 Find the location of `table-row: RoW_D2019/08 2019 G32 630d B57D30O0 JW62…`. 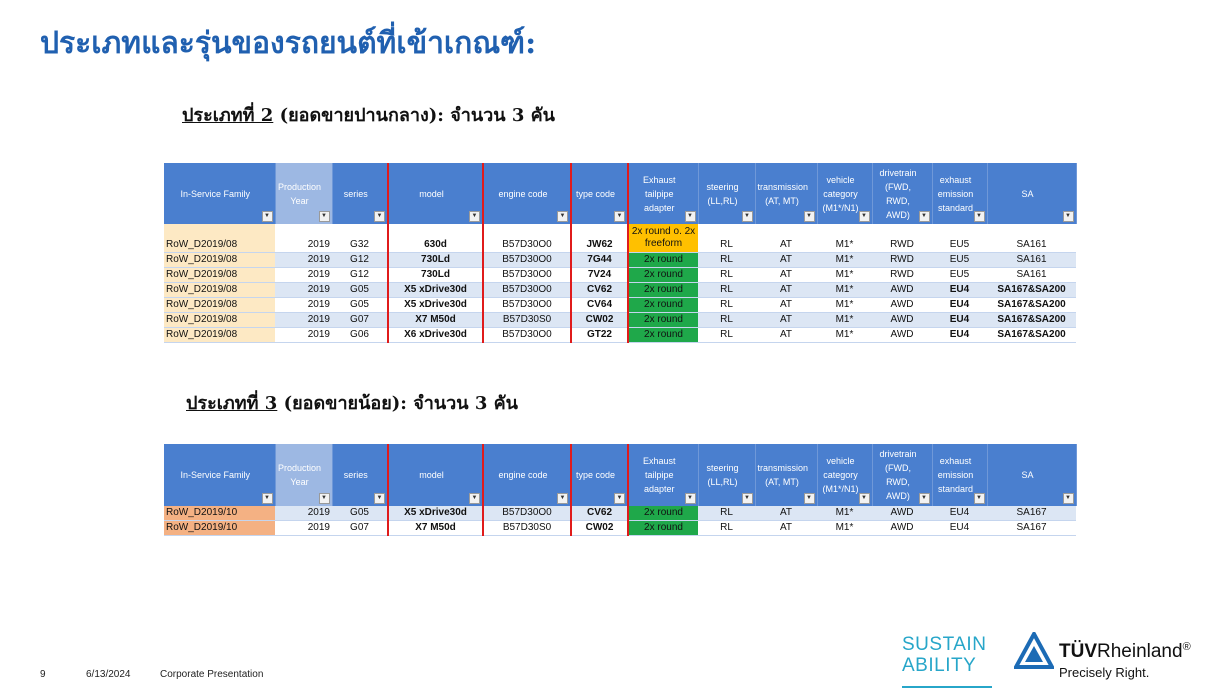

table-row: RoW_D2019/08 2019 G32 630d B57D30O0 JW62… is located at coordinates (620, 238).